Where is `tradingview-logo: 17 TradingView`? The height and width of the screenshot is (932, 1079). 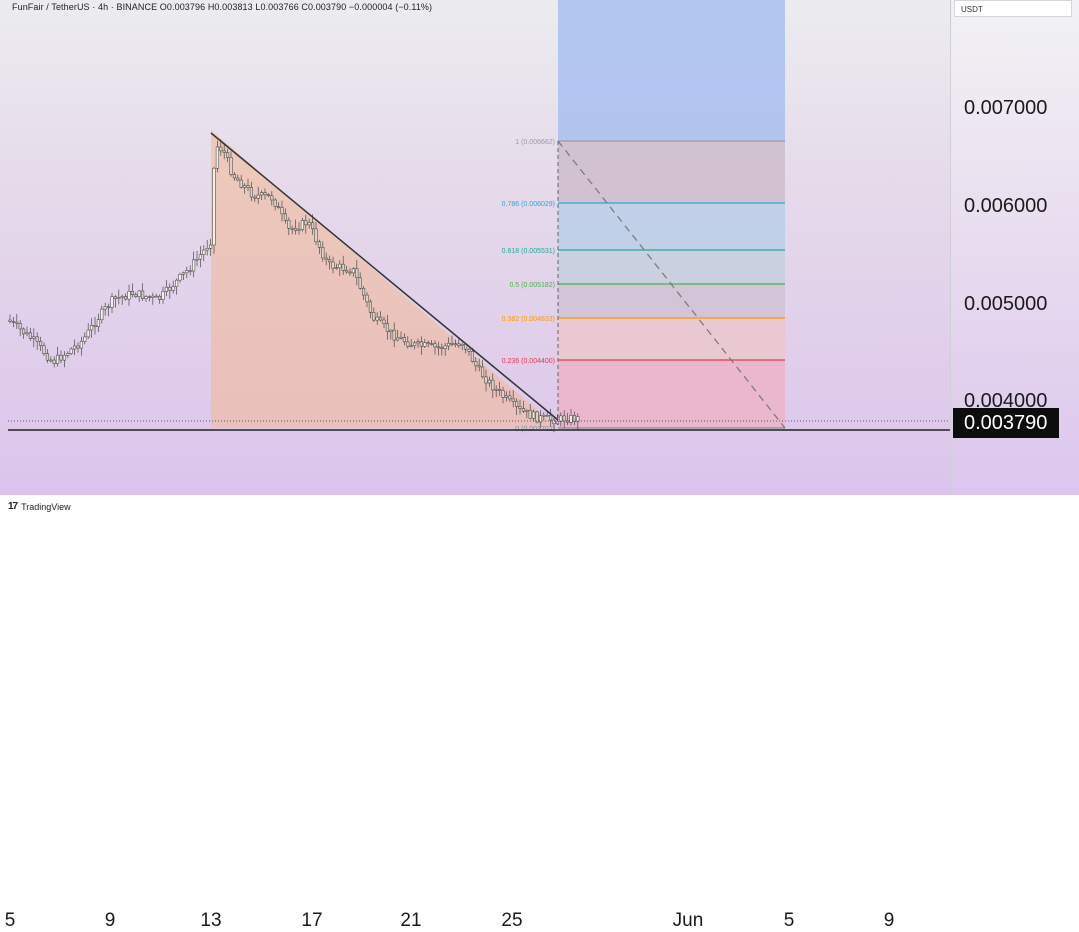
tradingview-logo: 17 TradingView is located at coordinates (39, 506).